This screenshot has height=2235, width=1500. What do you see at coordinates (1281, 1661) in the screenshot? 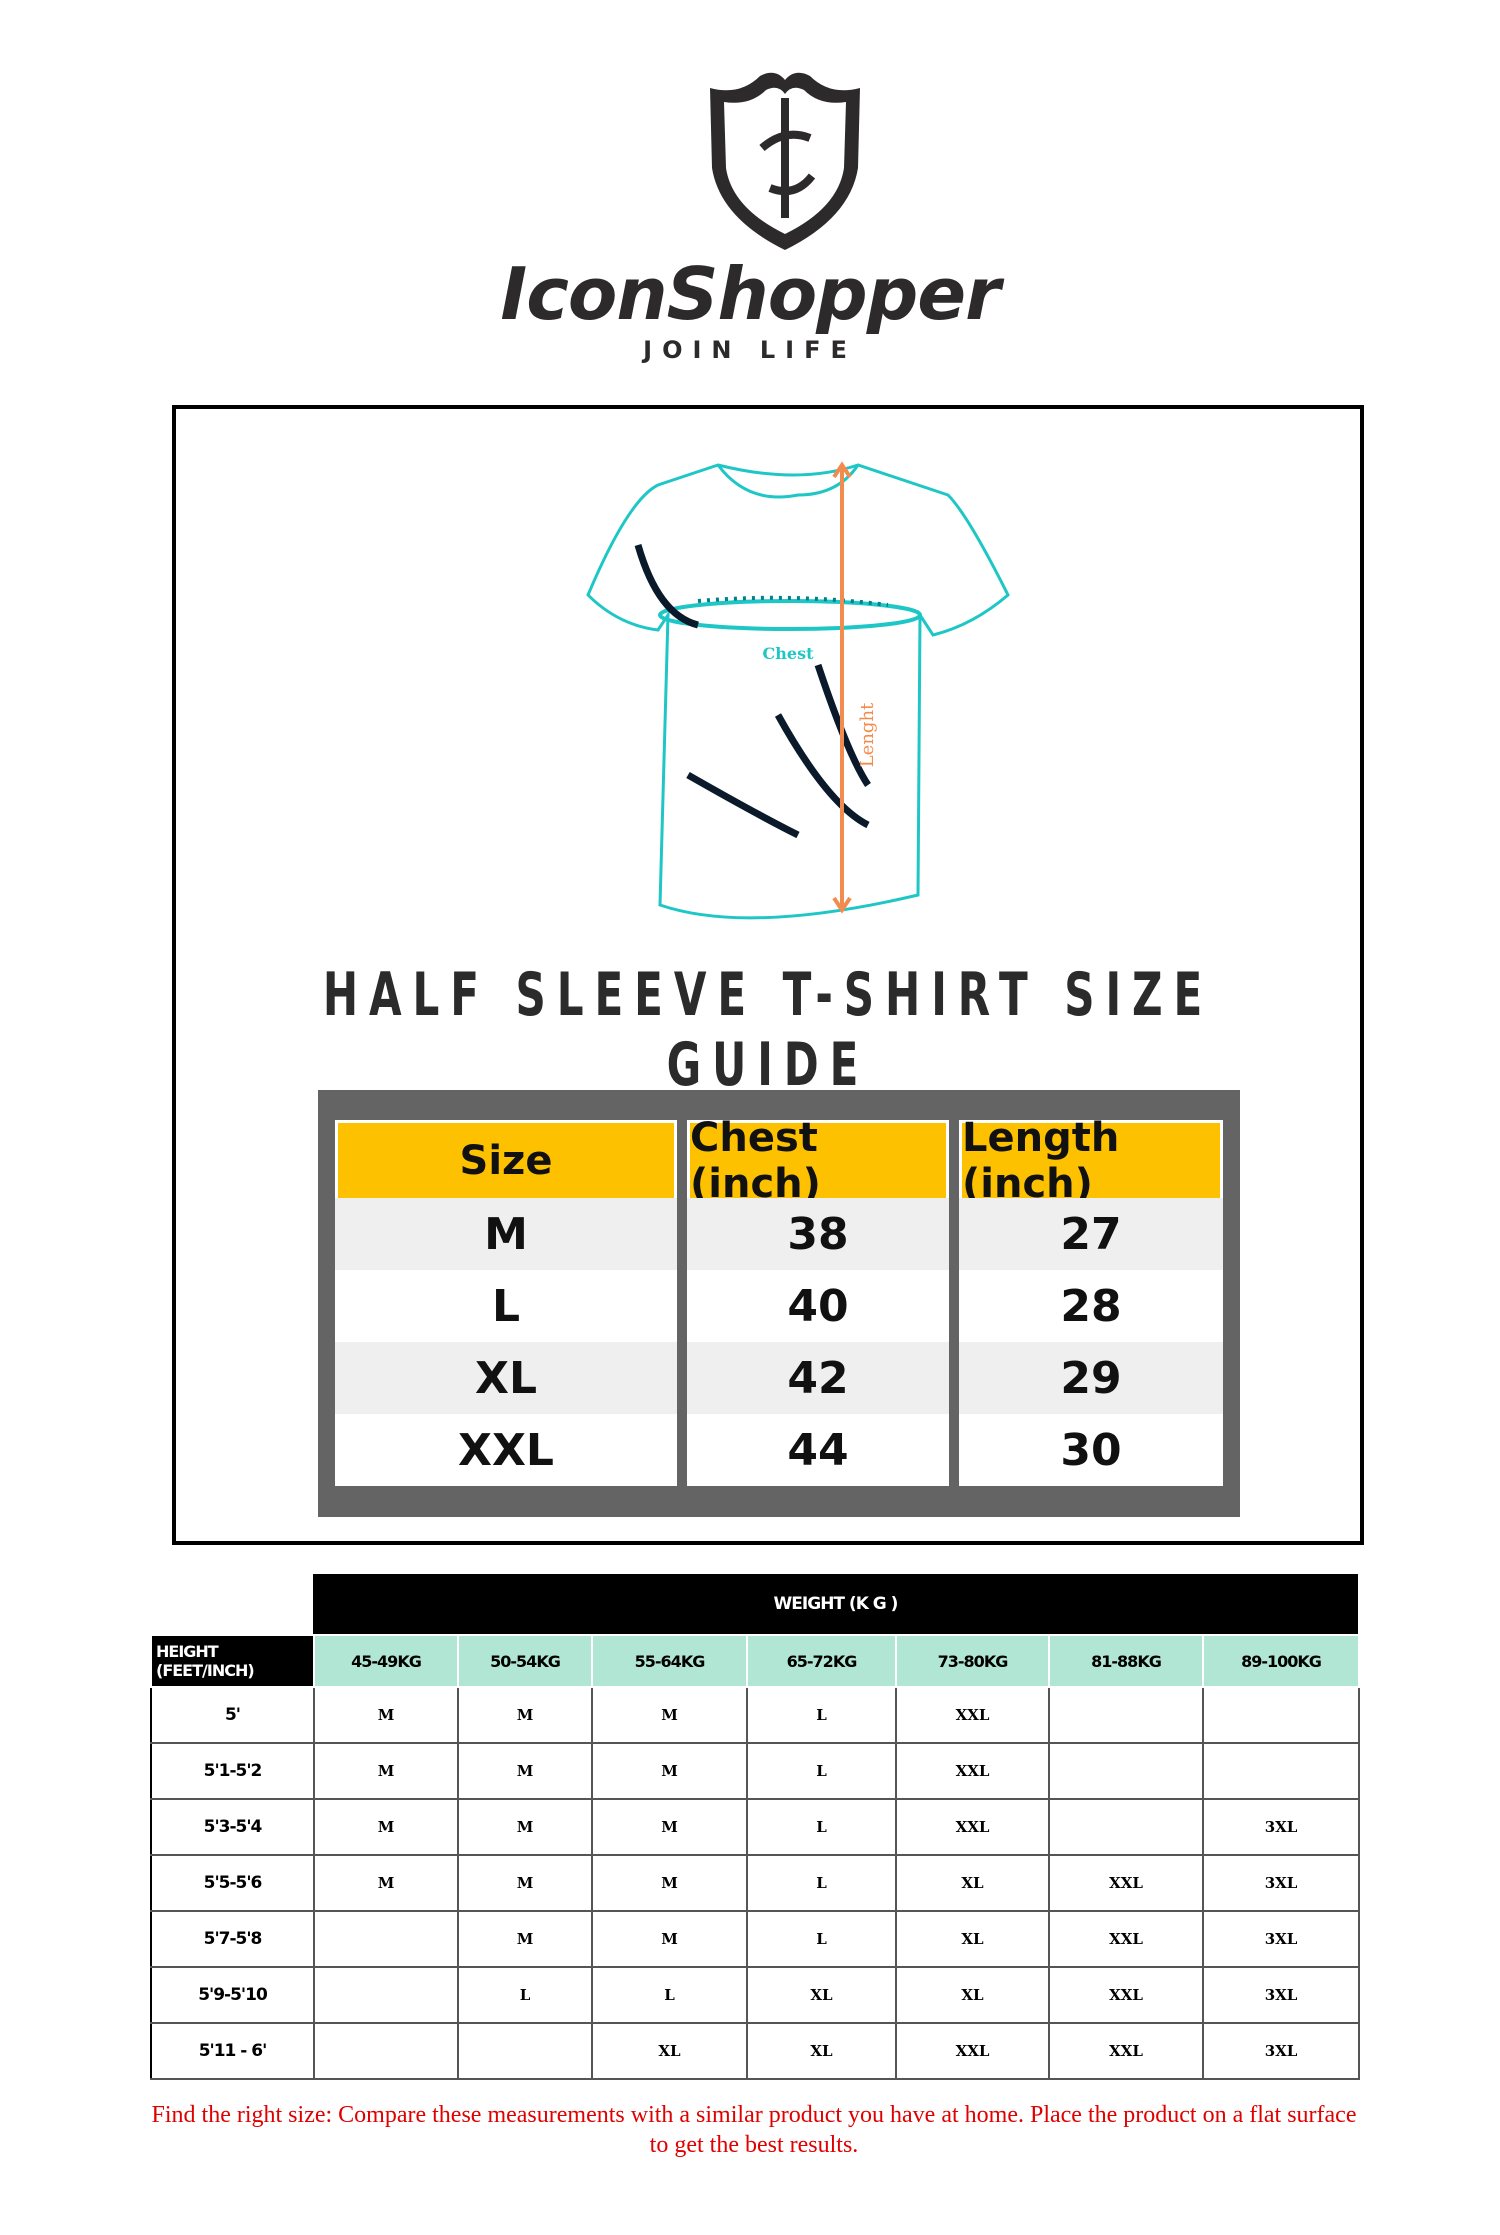
I see `weight-column-header: 89-100KG` at bounding box center [1281, 1661].